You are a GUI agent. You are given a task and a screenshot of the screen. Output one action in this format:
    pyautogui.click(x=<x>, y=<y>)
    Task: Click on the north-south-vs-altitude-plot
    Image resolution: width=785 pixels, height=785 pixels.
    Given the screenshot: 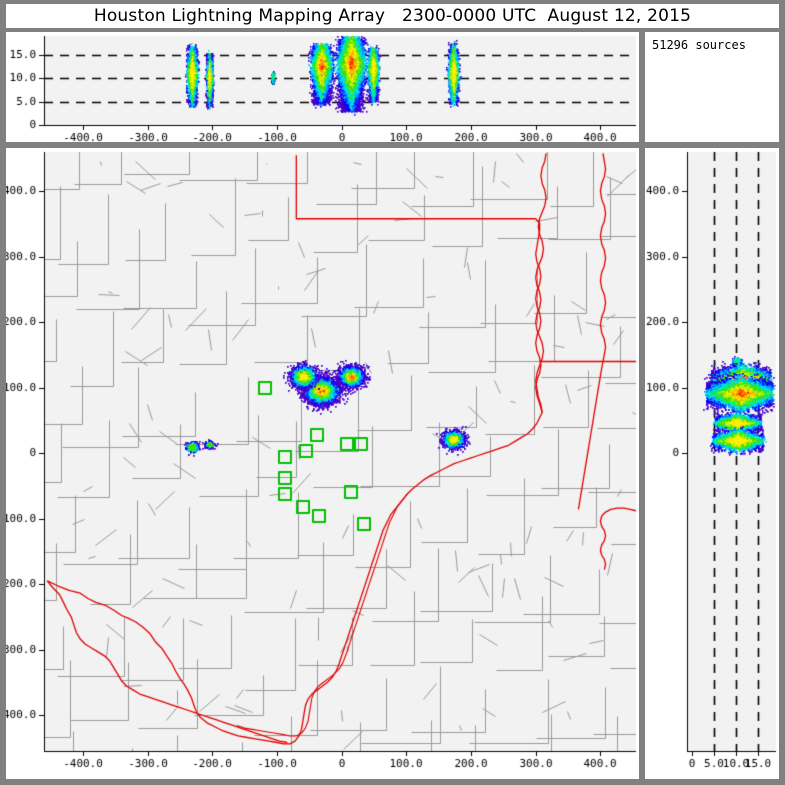 What is the action you would take?
    pyautogui.click(x=712, y=463)
    